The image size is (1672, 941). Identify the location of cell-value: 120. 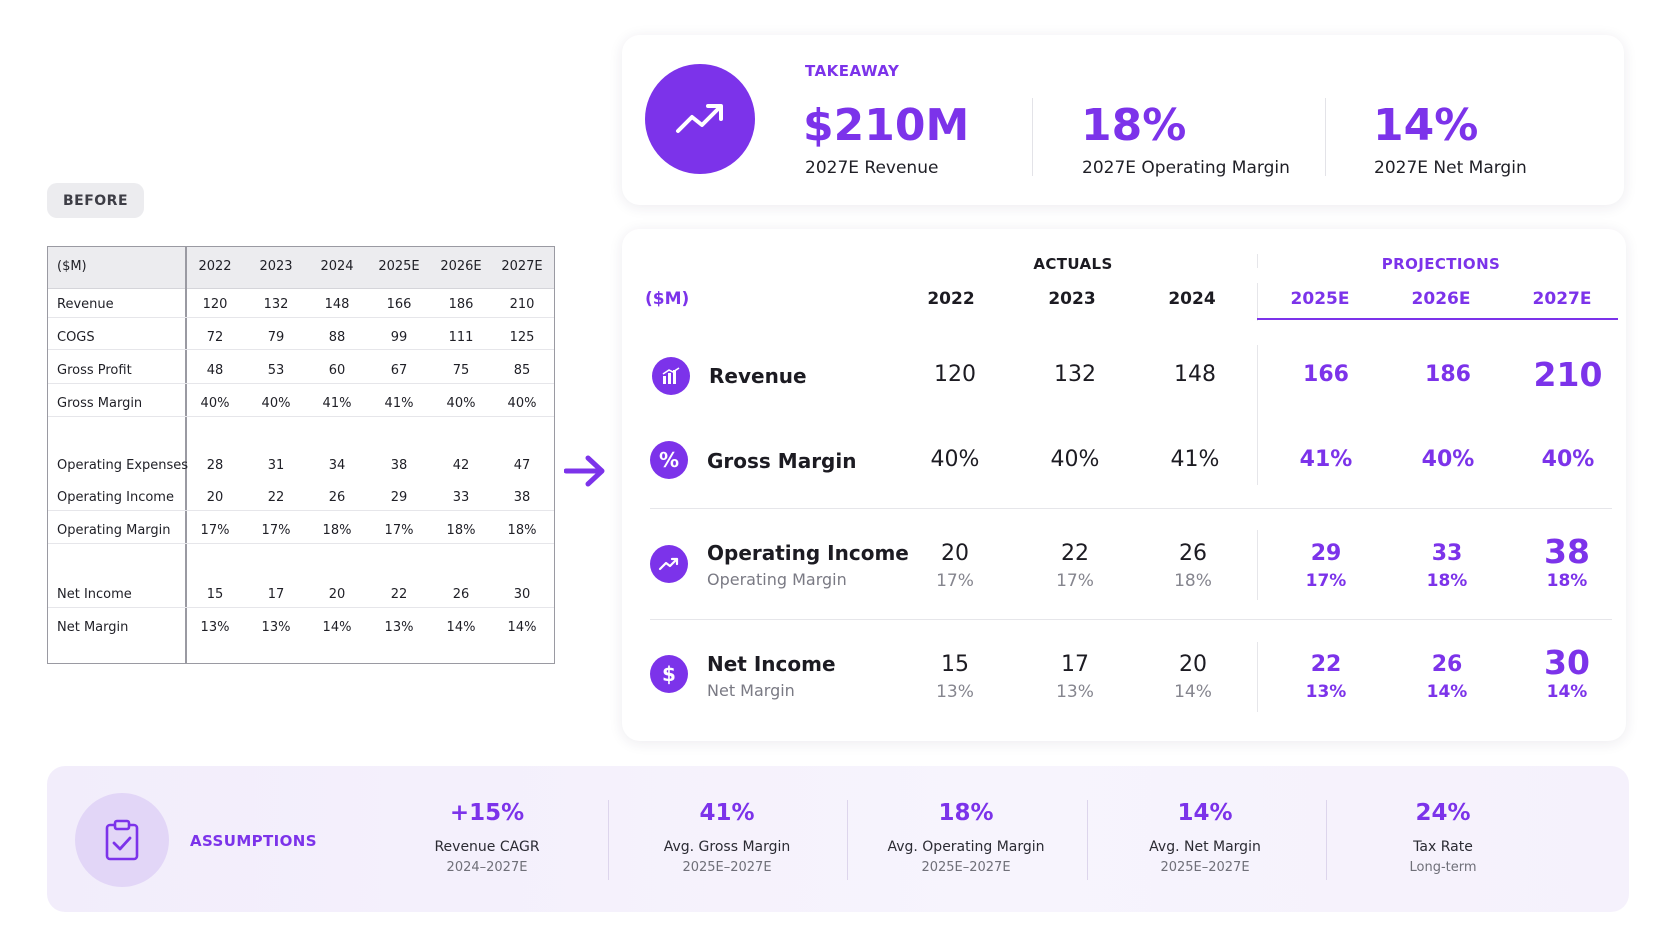
(955, 374).